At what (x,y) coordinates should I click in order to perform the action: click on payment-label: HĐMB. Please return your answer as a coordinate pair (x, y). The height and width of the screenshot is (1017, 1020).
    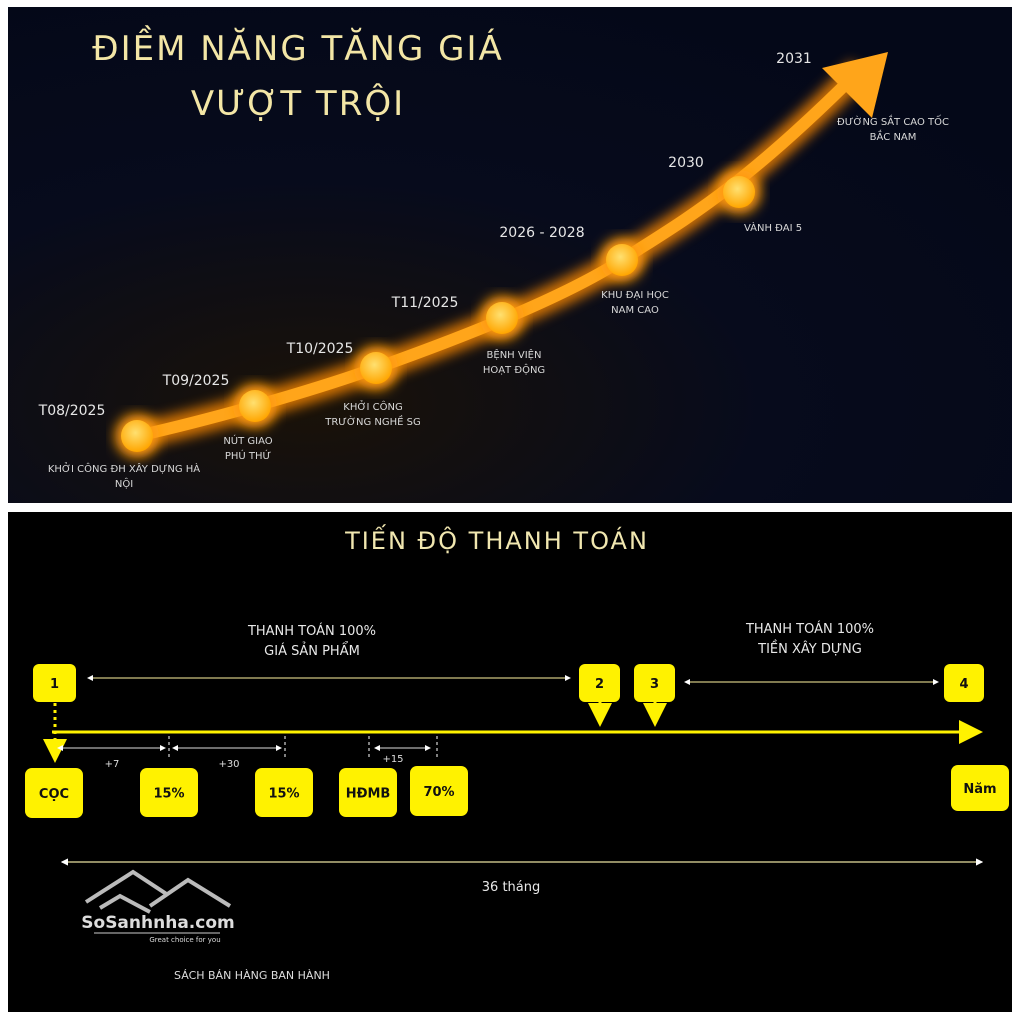
    Looking at the image, I should click on (368, 794).